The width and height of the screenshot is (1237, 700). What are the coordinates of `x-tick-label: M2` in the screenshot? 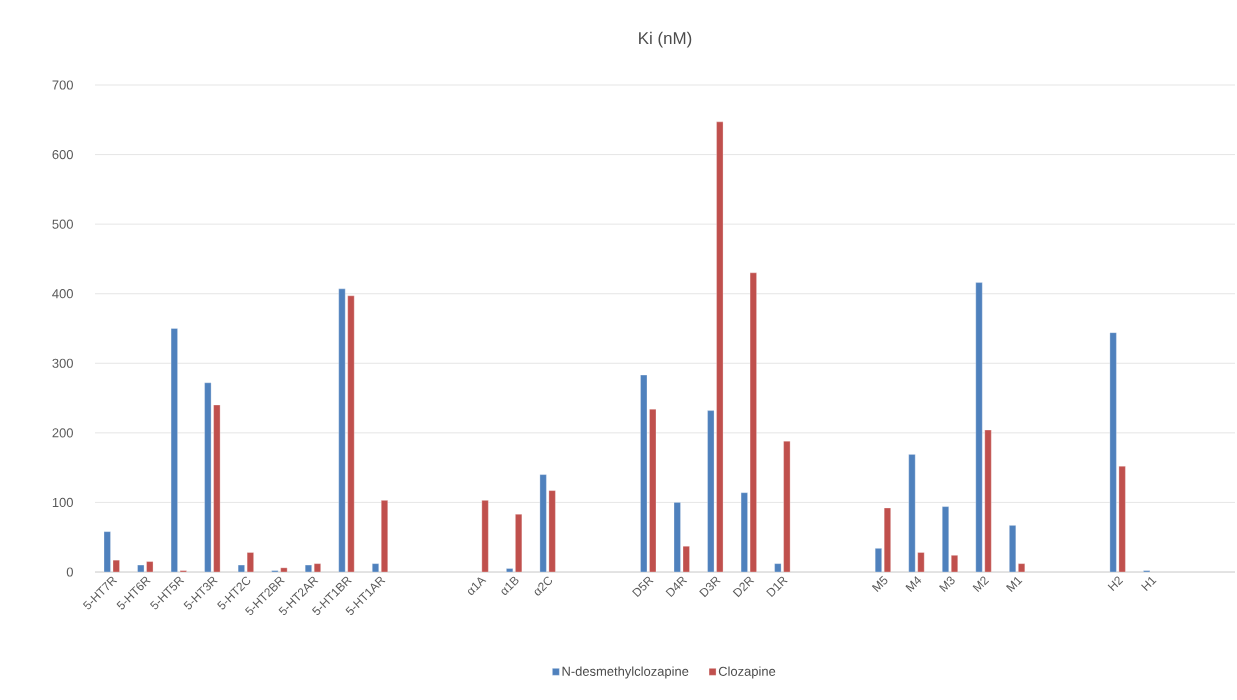 It's located at (981, 584).